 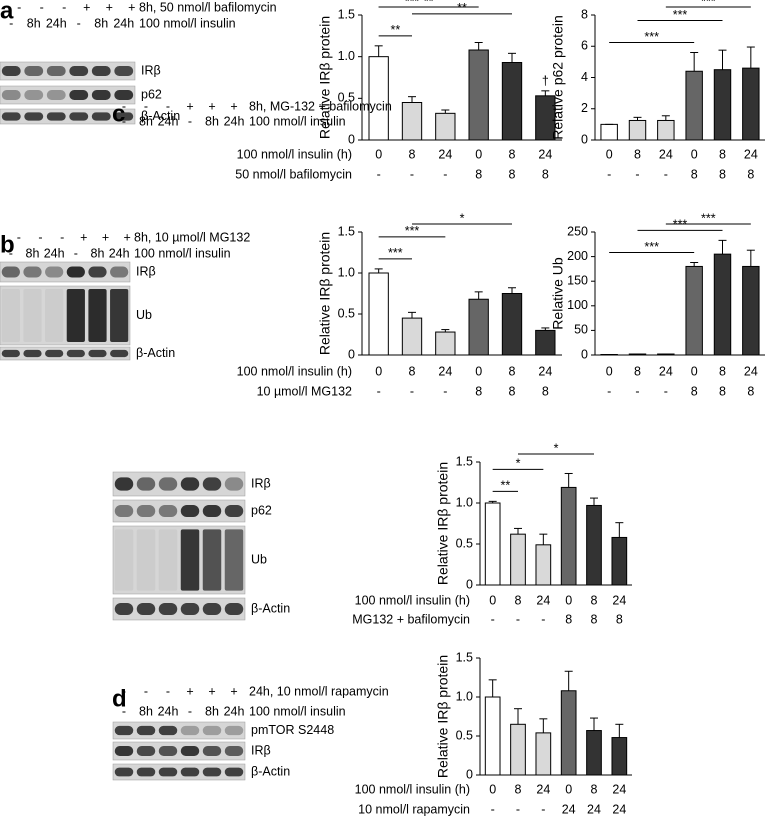 I want to click on lane-header-label: 100 nmol/l insulin, so click(x=182, y=253).